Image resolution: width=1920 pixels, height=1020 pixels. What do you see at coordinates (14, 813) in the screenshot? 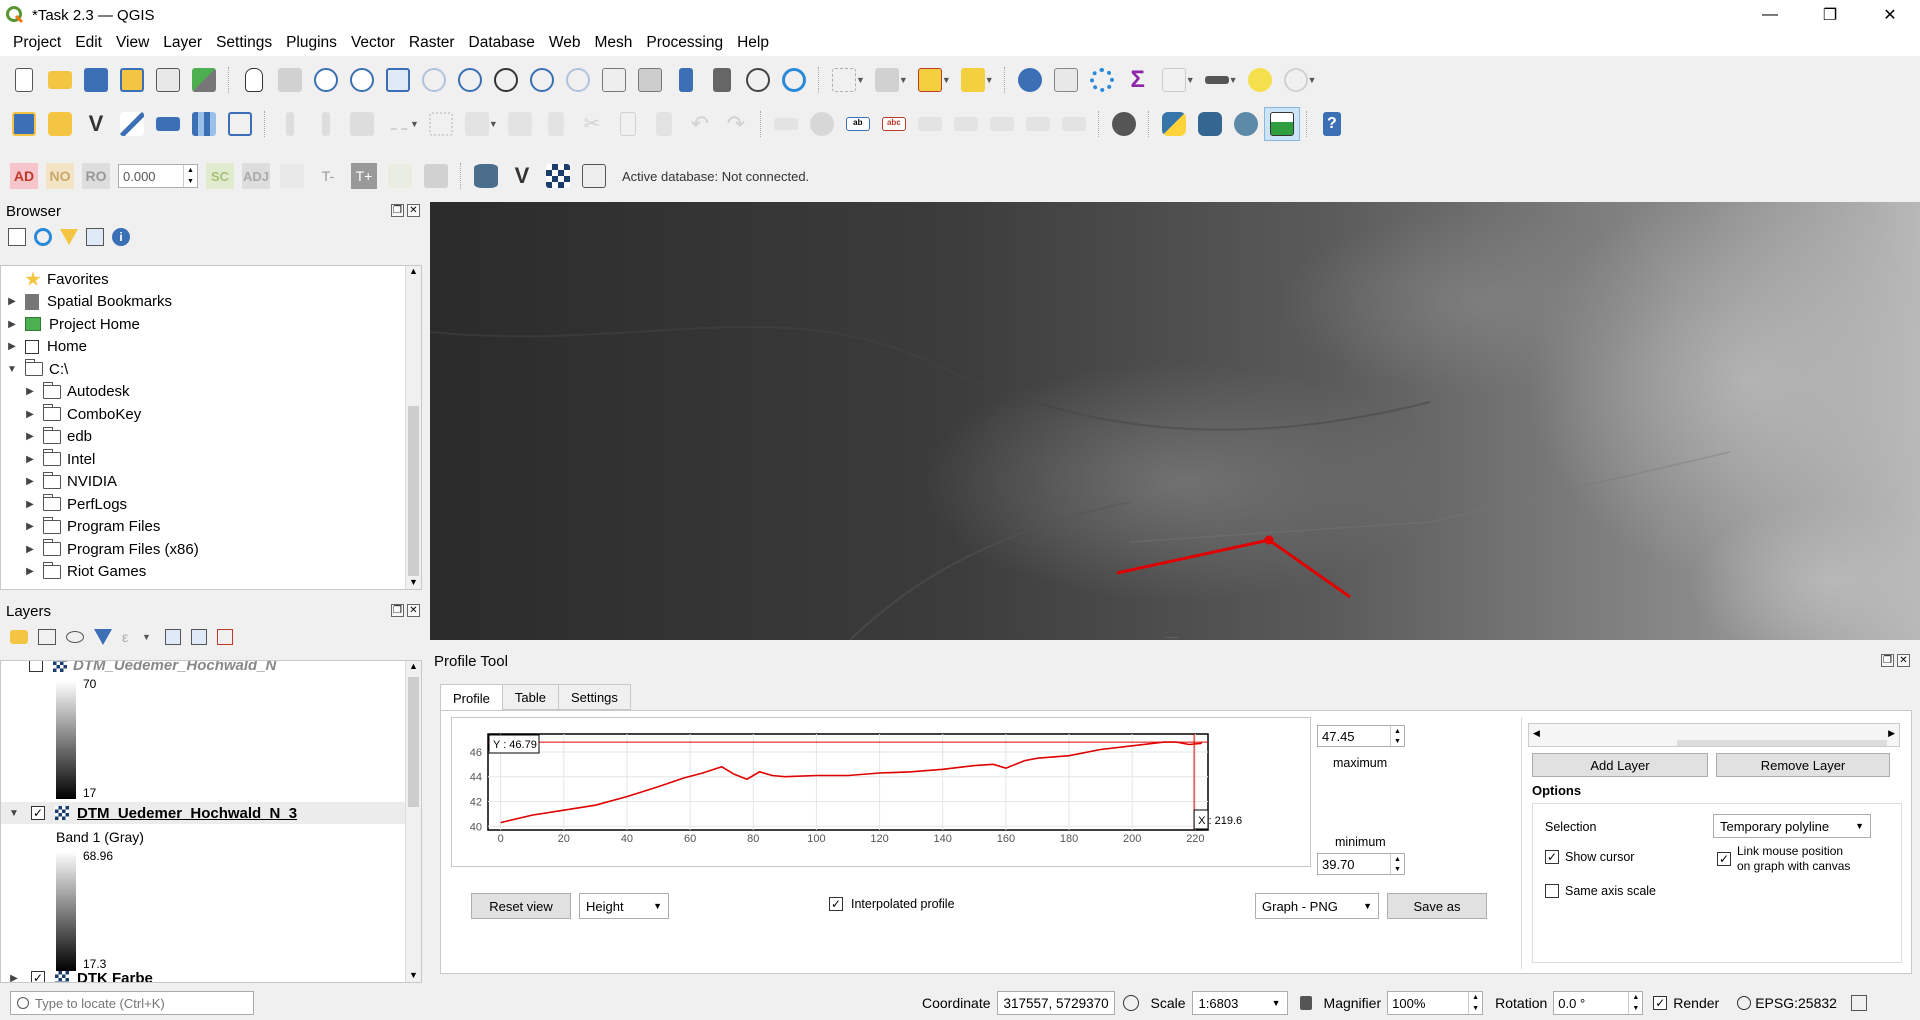
I see `expand-arrow-icon: ▼` at bounding box center [14, 813].